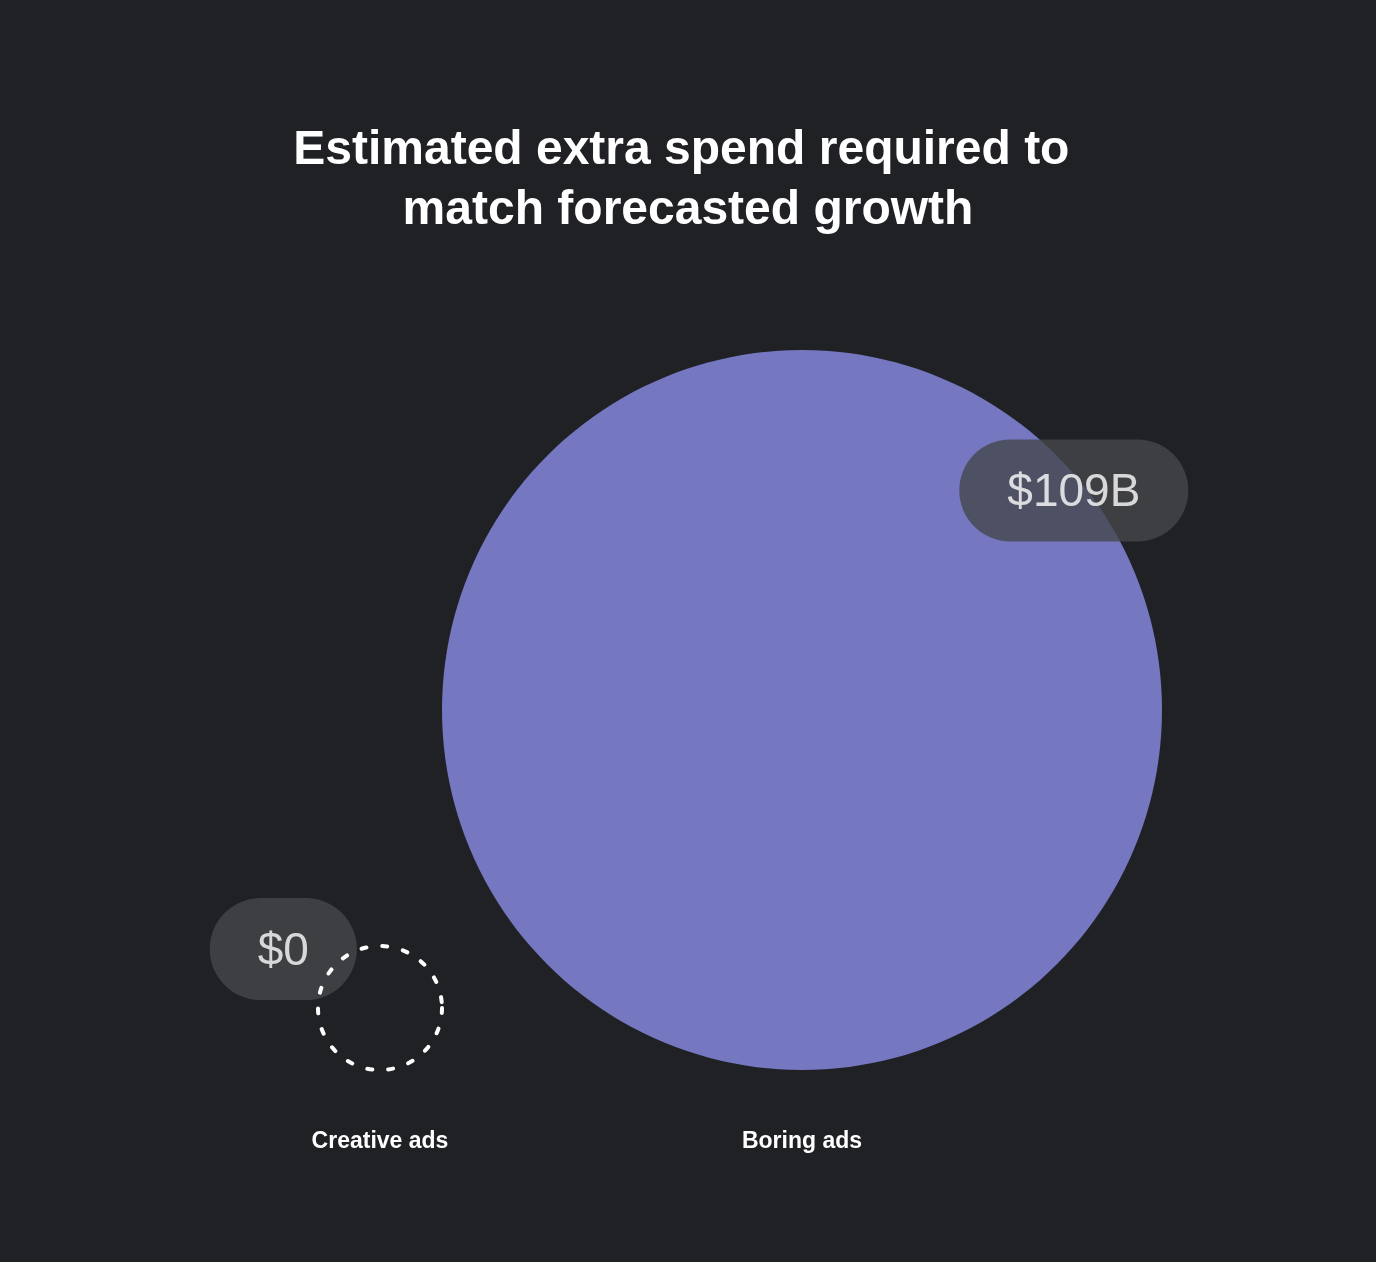  Describe the element at coordinates (1074, 490) in the screenshot. I see `data-label: $109B` at that location.